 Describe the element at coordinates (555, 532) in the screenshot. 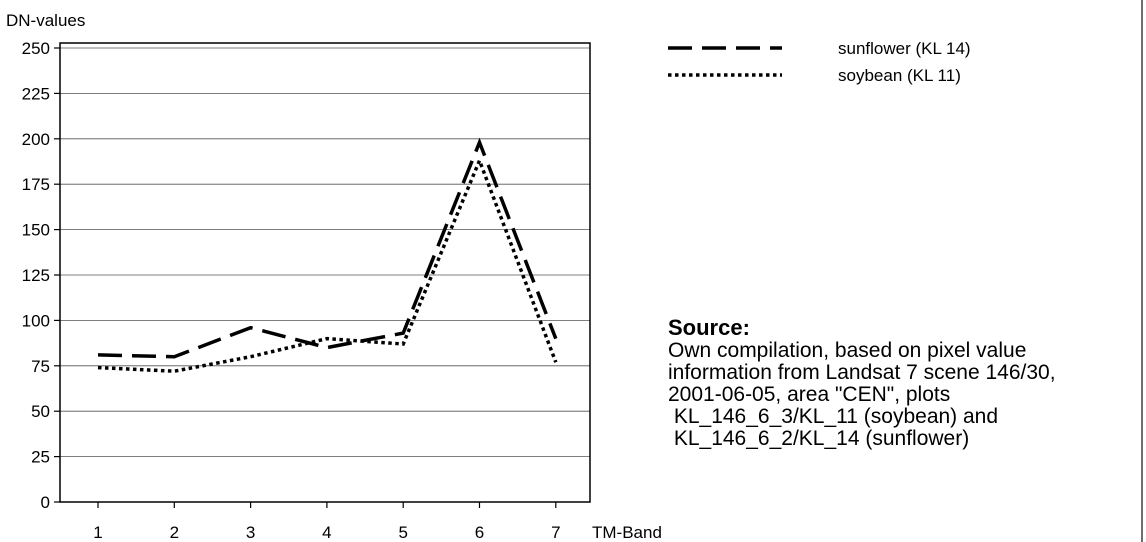

I see `x-tick-label-7: 7` at that location.